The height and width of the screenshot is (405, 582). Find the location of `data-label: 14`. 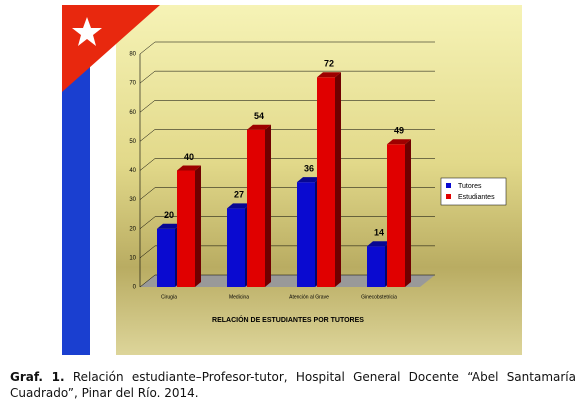

data-label: 14 is located at coordinates (379, 233).